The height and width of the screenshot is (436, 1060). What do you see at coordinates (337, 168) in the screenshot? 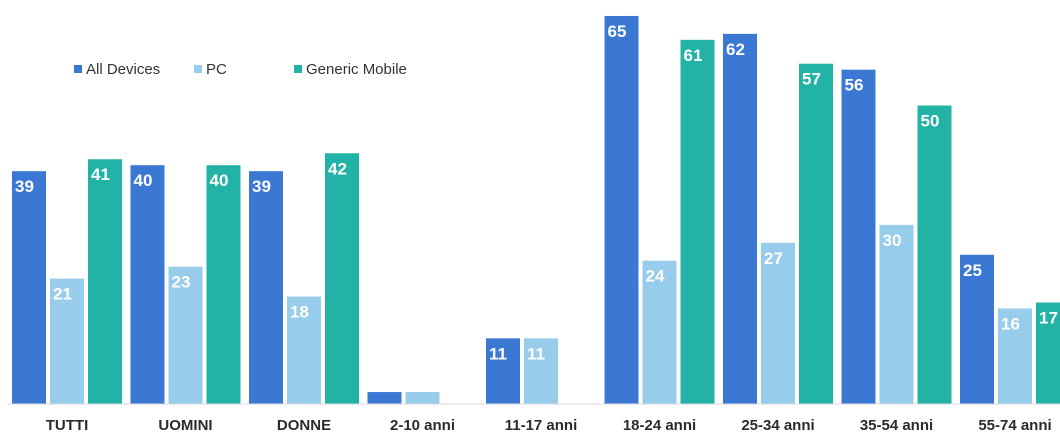
I see `data-label-generic-mobile-donne: 42` at bounding box center [337, 168].